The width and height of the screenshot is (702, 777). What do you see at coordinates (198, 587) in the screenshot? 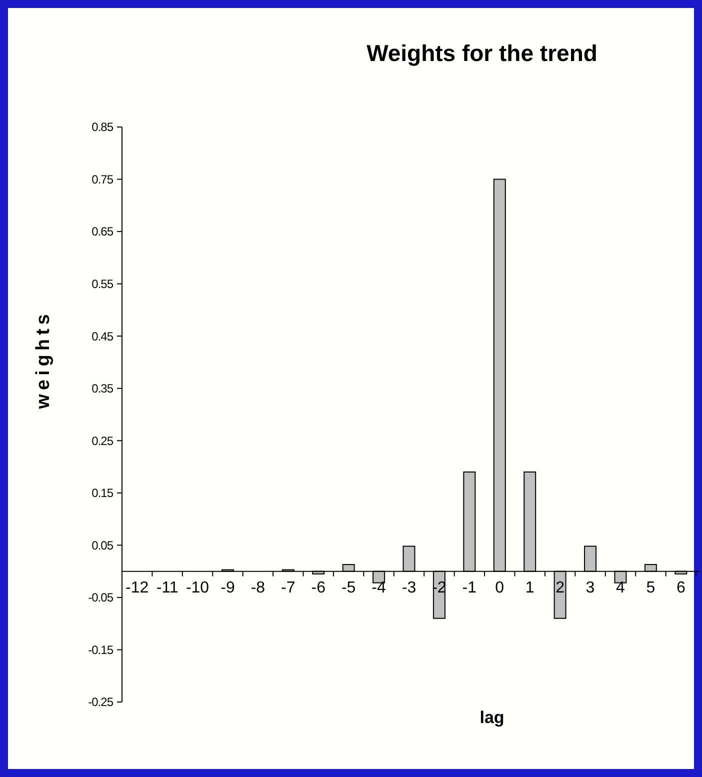
I see `x-tick-label: -10` at bounding box center [198, 587].